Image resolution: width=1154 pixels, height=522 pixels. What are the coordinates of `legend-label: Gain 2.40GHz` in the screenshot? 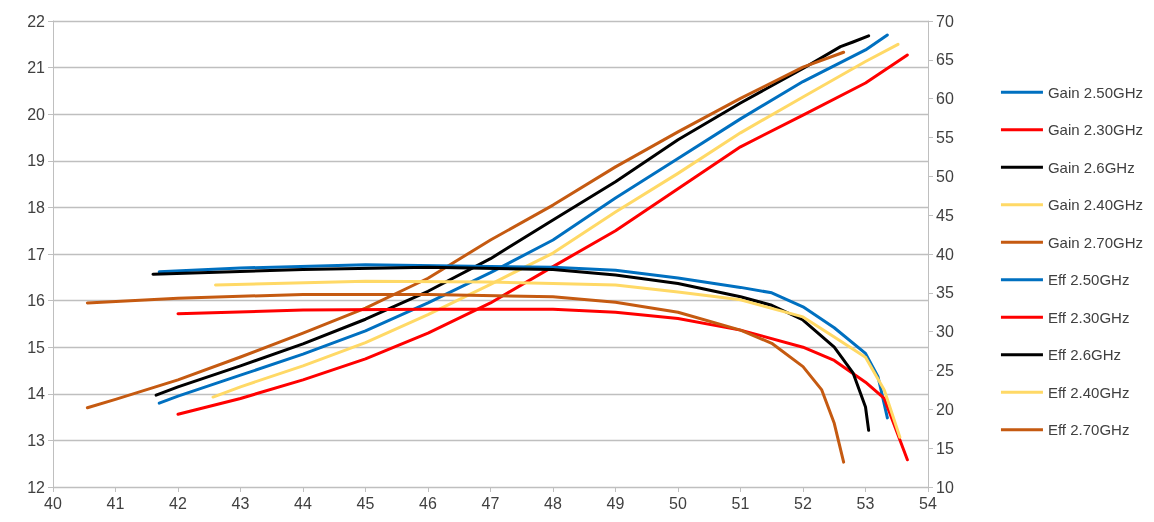 It's located at (1095, 205).